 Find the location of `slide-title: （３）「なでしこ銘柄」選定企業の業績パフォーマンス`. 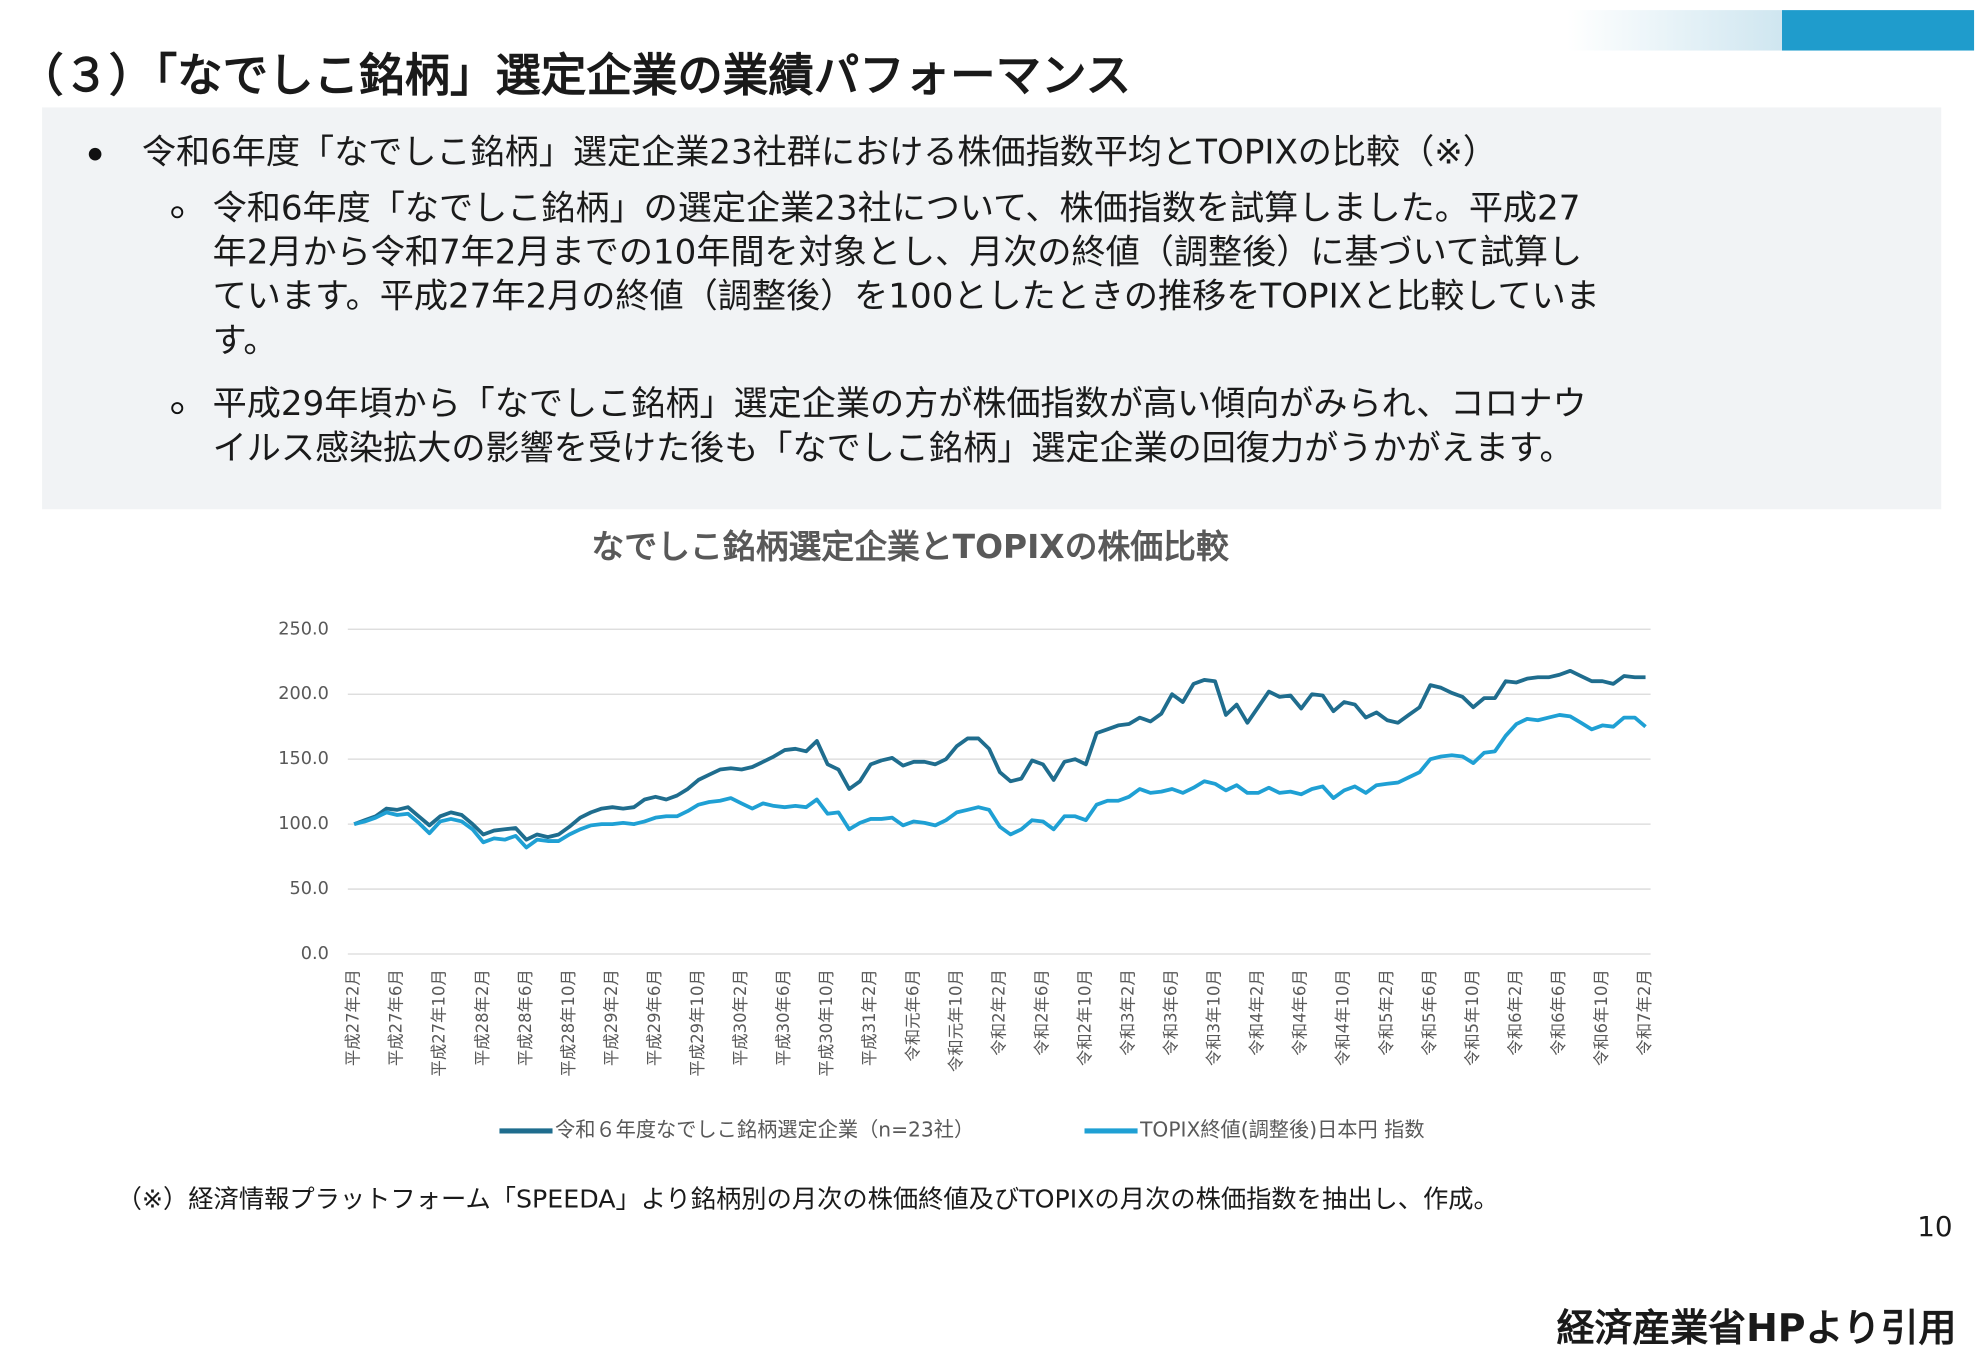

slide-title: （３）「なでしこ銘柄」選定企業の業績パフォーマンス is located at coordinates (574, 75).